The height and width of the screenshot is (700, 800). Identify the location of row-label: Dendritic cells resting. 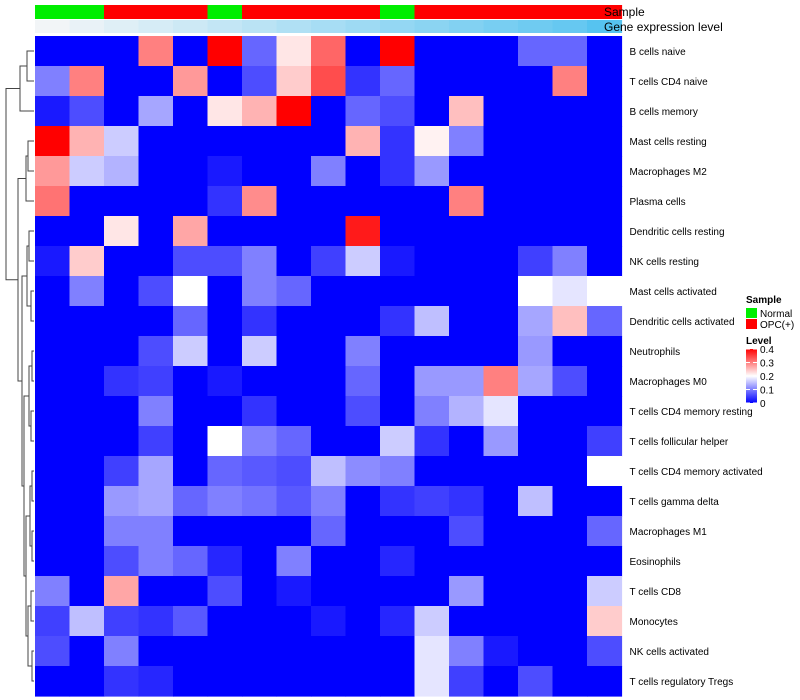
(677, 232).